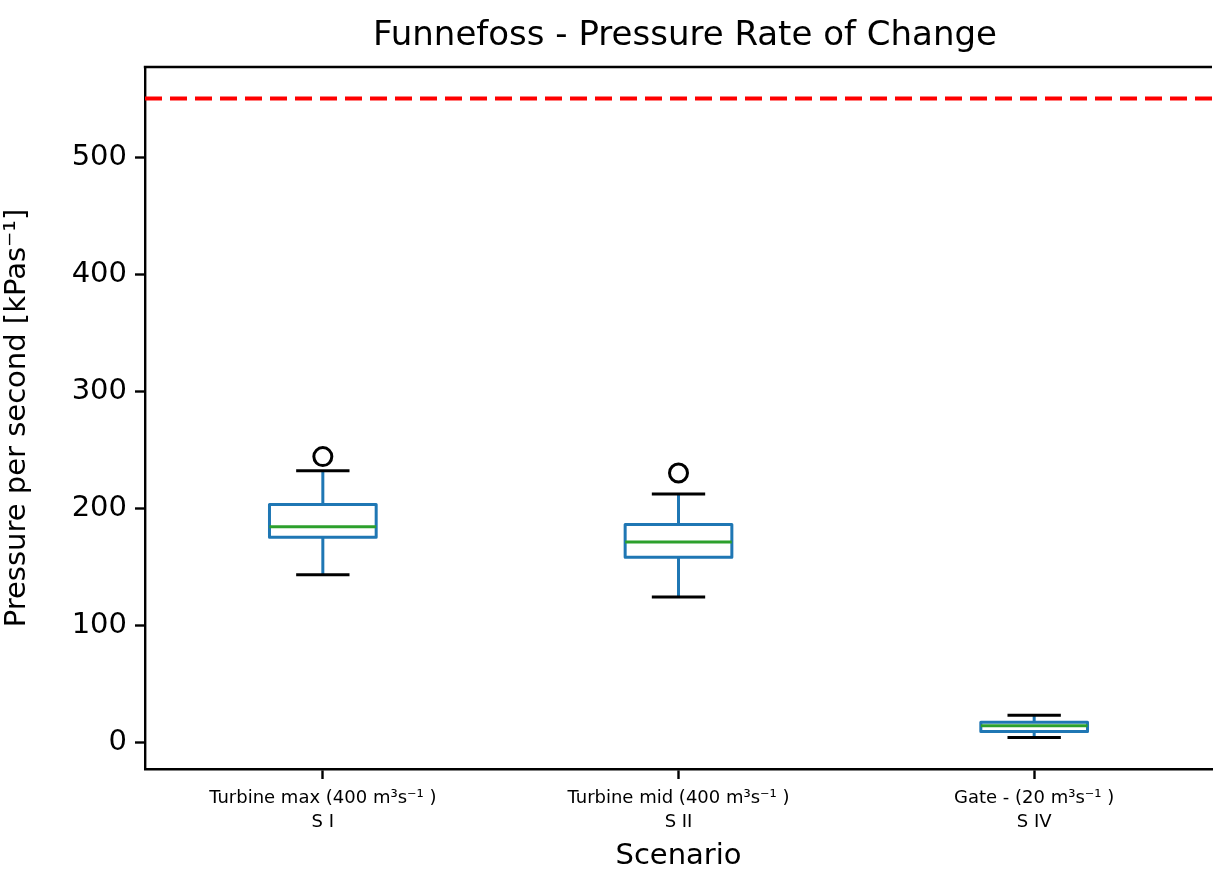  What do you see at coordinates (685, 32) in the screenshot?
I see `chart-title: Funnefoss - Pressure Rate of Change` at bounding box center [685, 32].